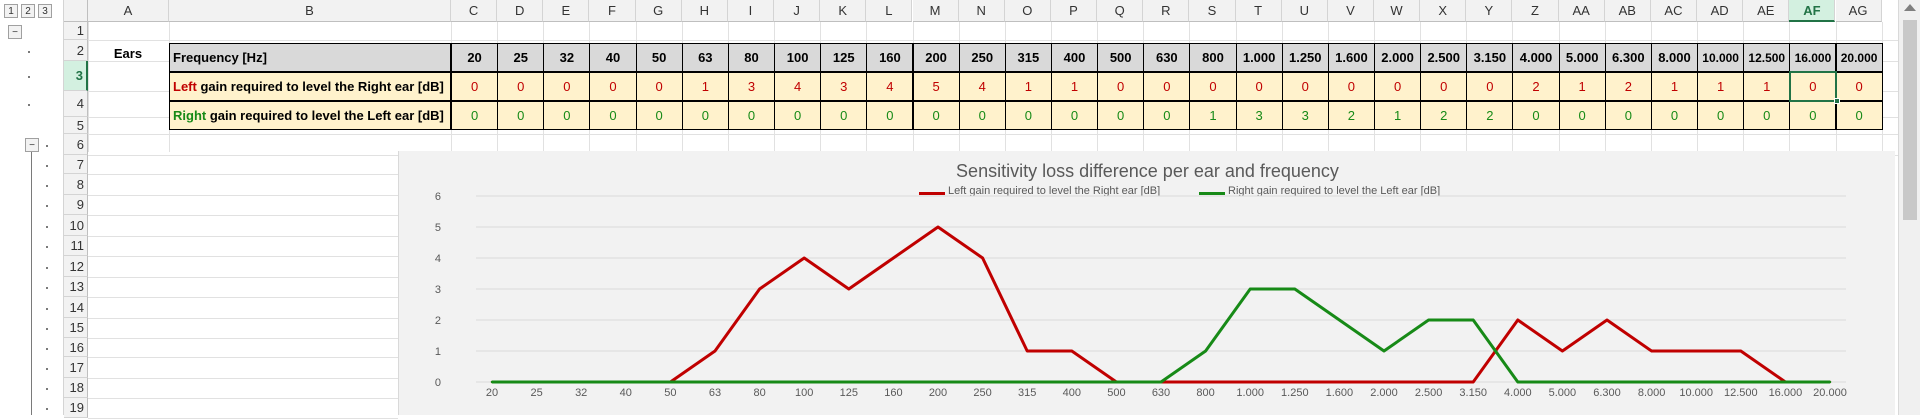 This screenshot has width=1920, height=419. Describe the element at coordinates (1910, 120) in the screenshot. I see `scrollbar-thumb` at that location.